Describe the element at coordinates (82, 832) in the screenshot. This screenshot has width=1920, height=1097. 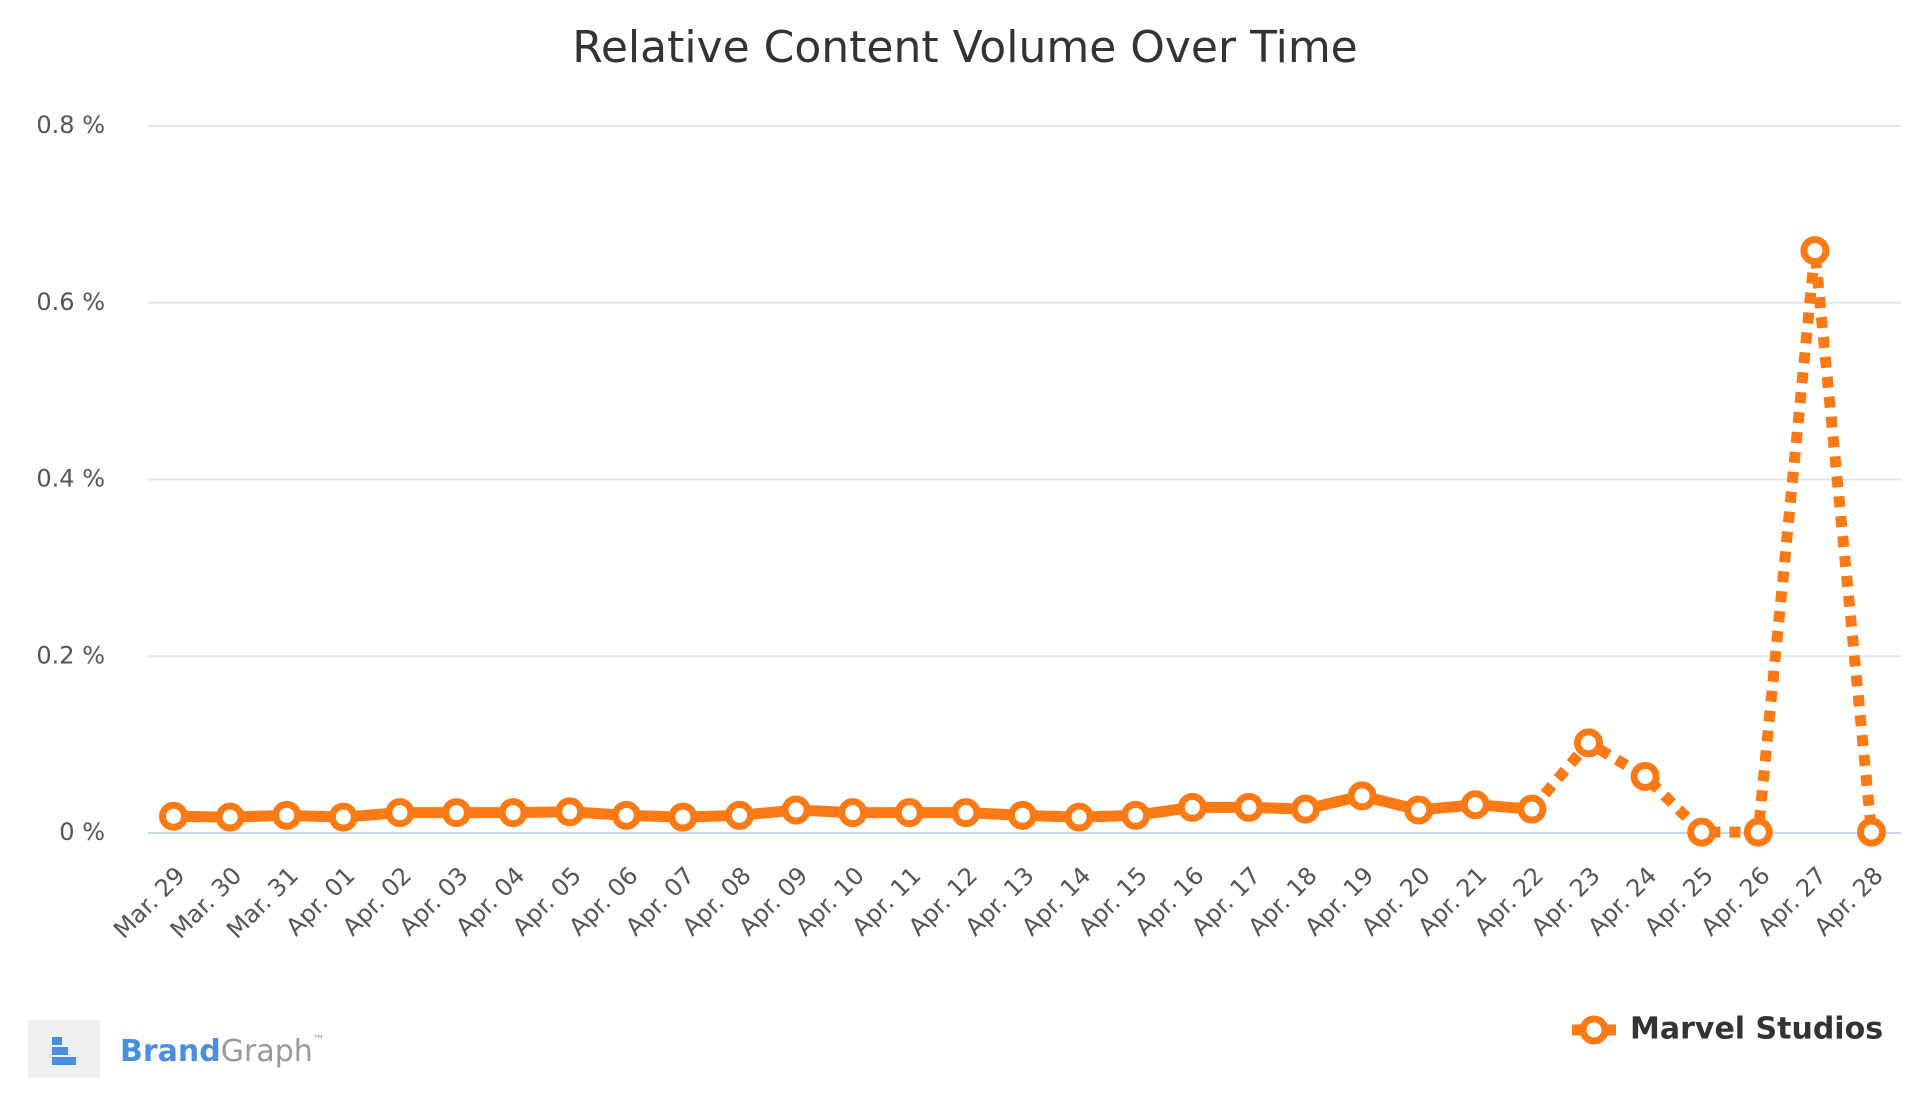
I see `y-tick-label: 0 %` at that location.